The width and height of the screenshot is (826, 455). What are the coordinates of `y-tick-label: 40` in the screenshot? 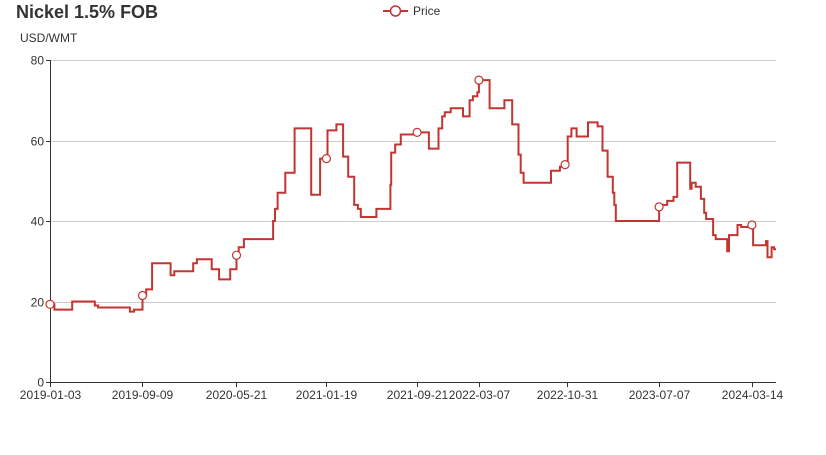 It's located at (38, 222).